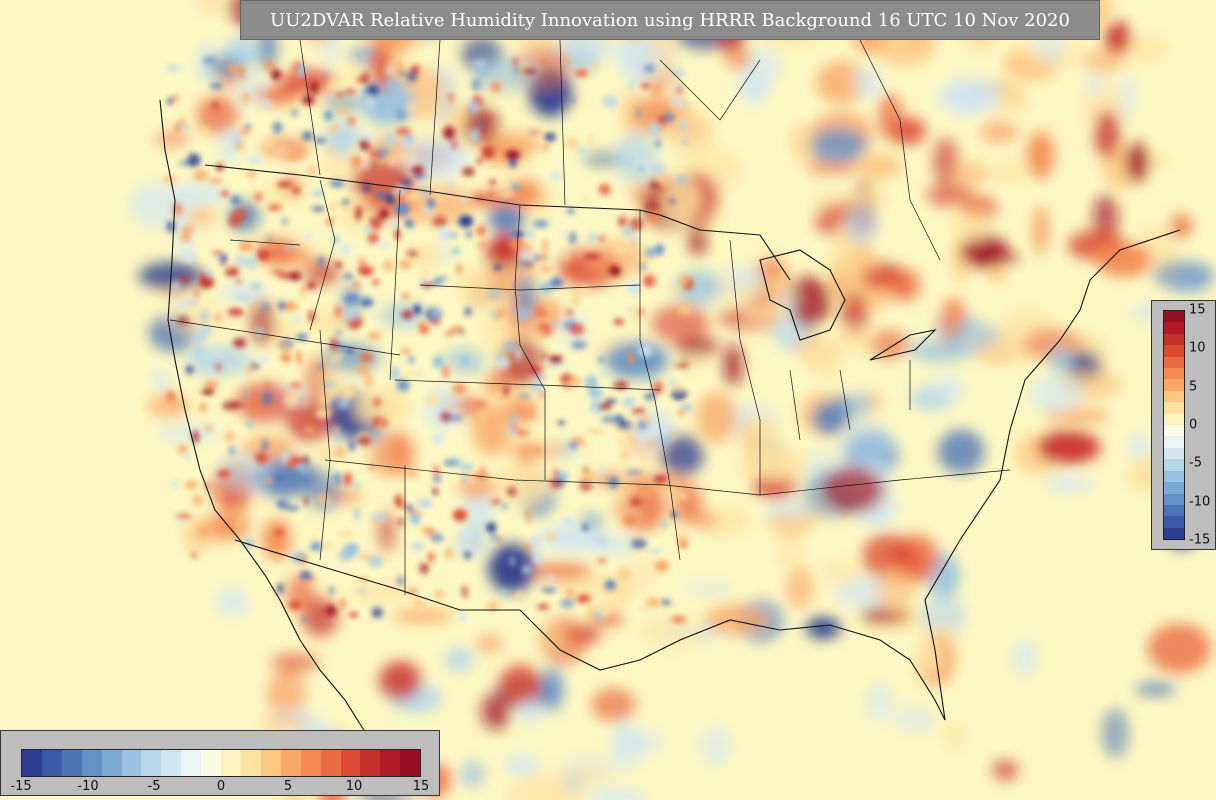 This screenshot has height=800, width=1216. Describe the element at coordinates (732, 665) in the screenshot. I see `gulf-coast-outline` at that location.